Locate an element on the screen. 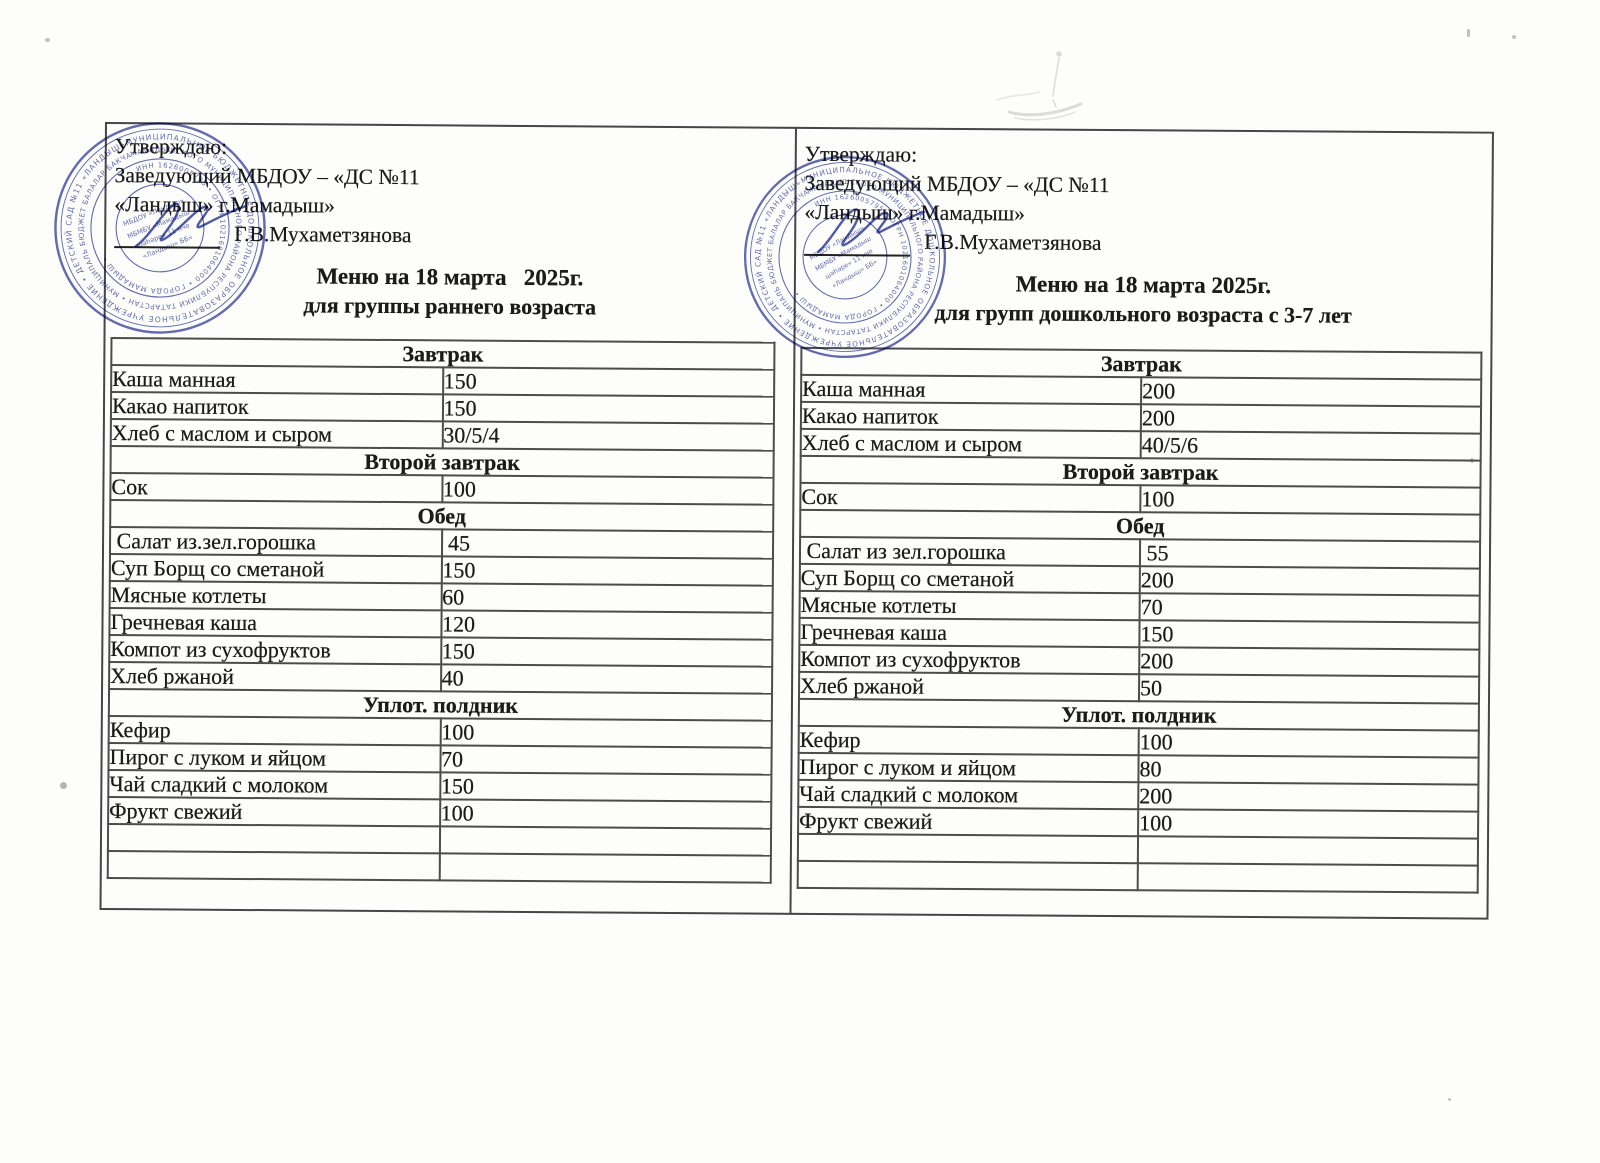  dish-qty-cell: 80 is located at coordinates (1308, 770).